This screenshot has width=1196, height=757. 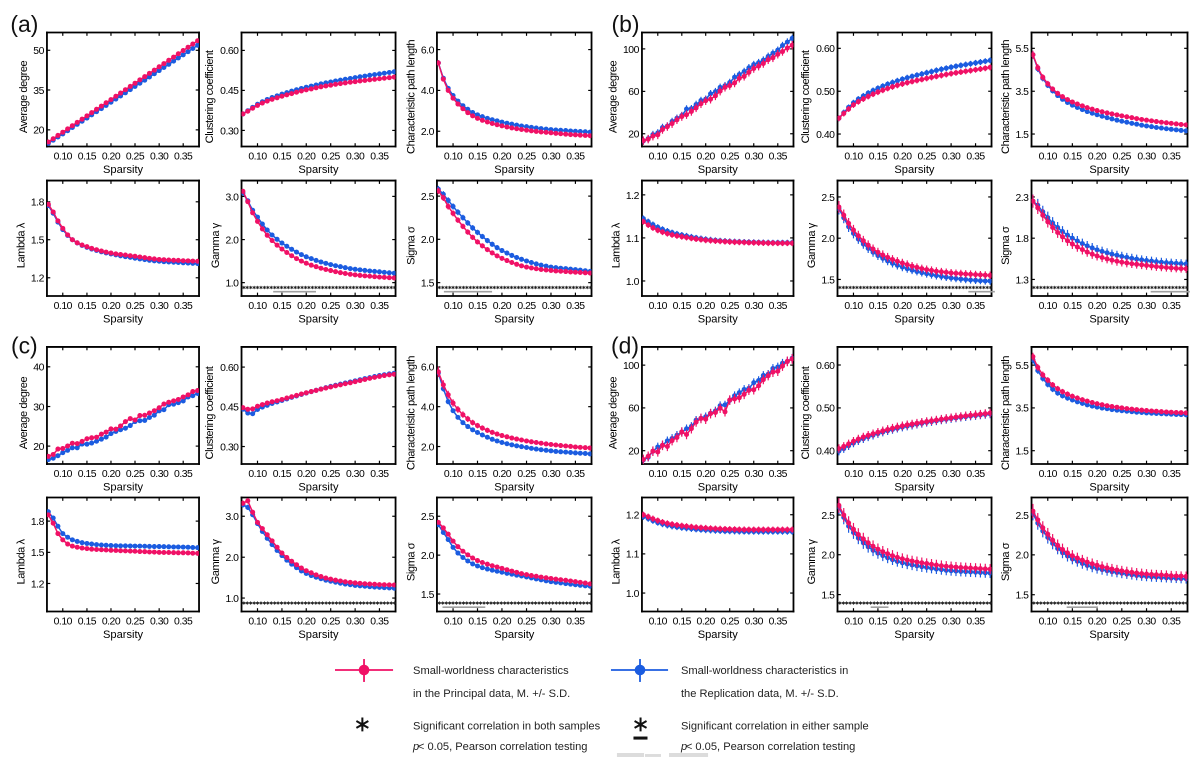 I want to click on svg-text: (a), so click(x=24, y=24).